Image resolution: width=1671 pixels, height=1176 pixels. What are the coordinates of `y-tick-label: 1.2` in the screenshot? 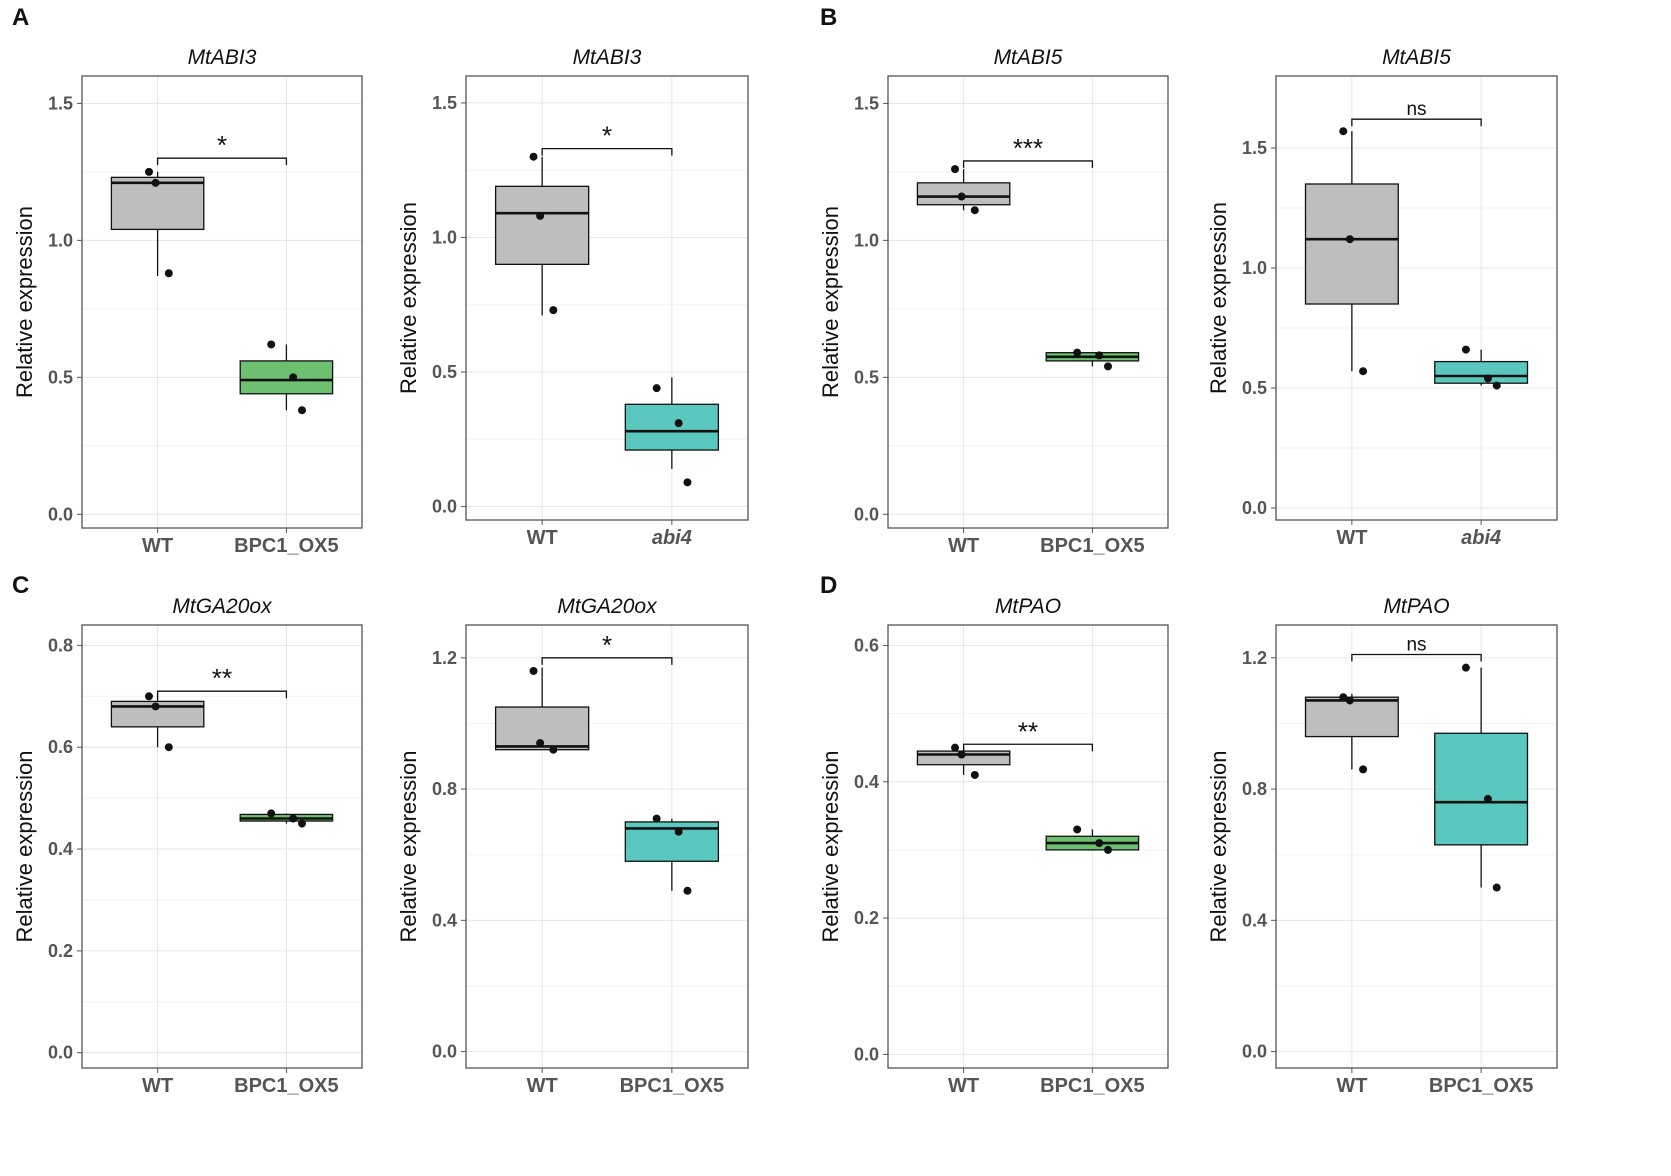 It's located at (1254, 658).